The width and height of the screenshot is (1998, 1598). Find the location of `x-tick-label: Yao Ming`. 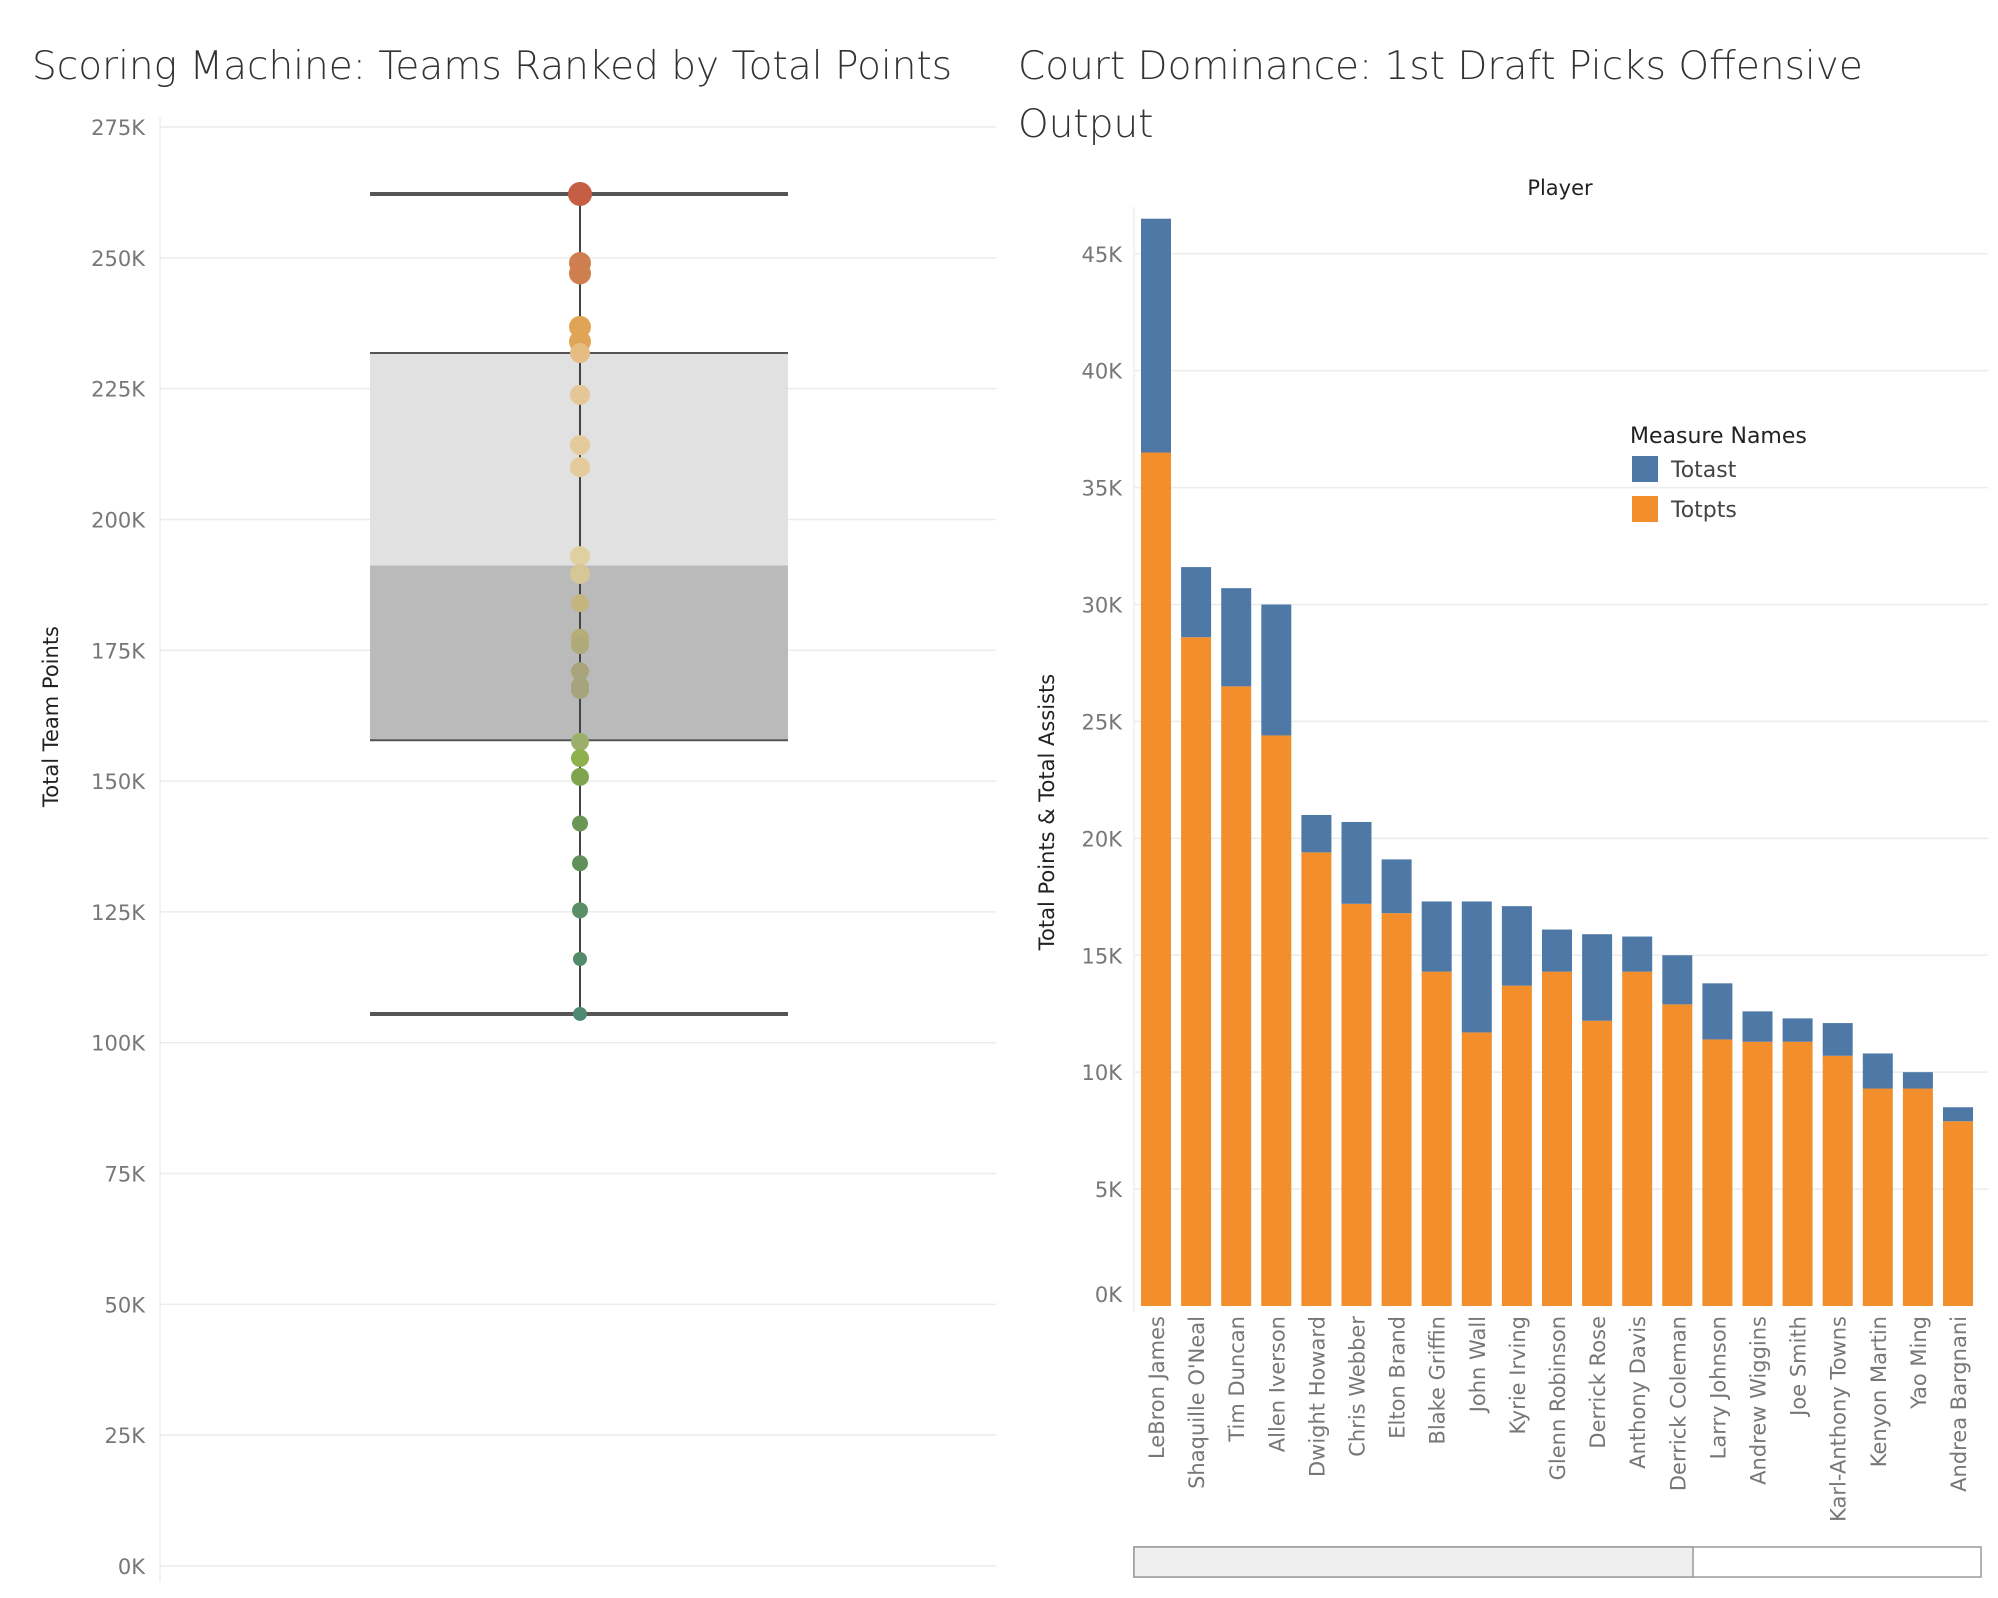

x-tick-label: Yao Ming is located at coordinates (1919, 1363).